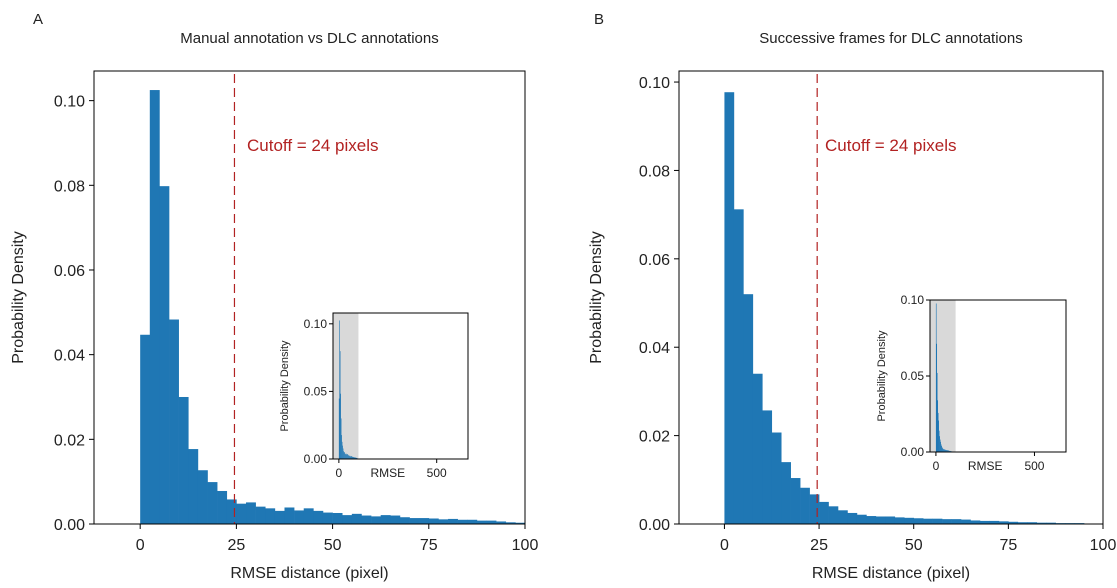  I want to click on inset-x-axis-label: RMSE, so click(387, 473).